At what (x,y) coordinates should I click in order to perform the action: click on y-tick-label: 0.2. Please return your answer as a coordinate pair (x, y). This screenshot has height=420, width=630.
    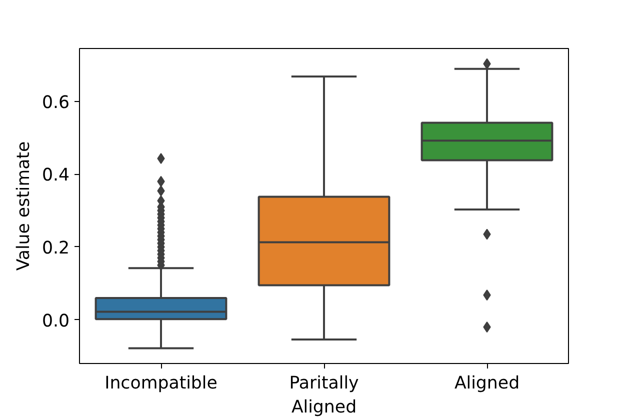
    Looking at the image, I should click on (56, 248).